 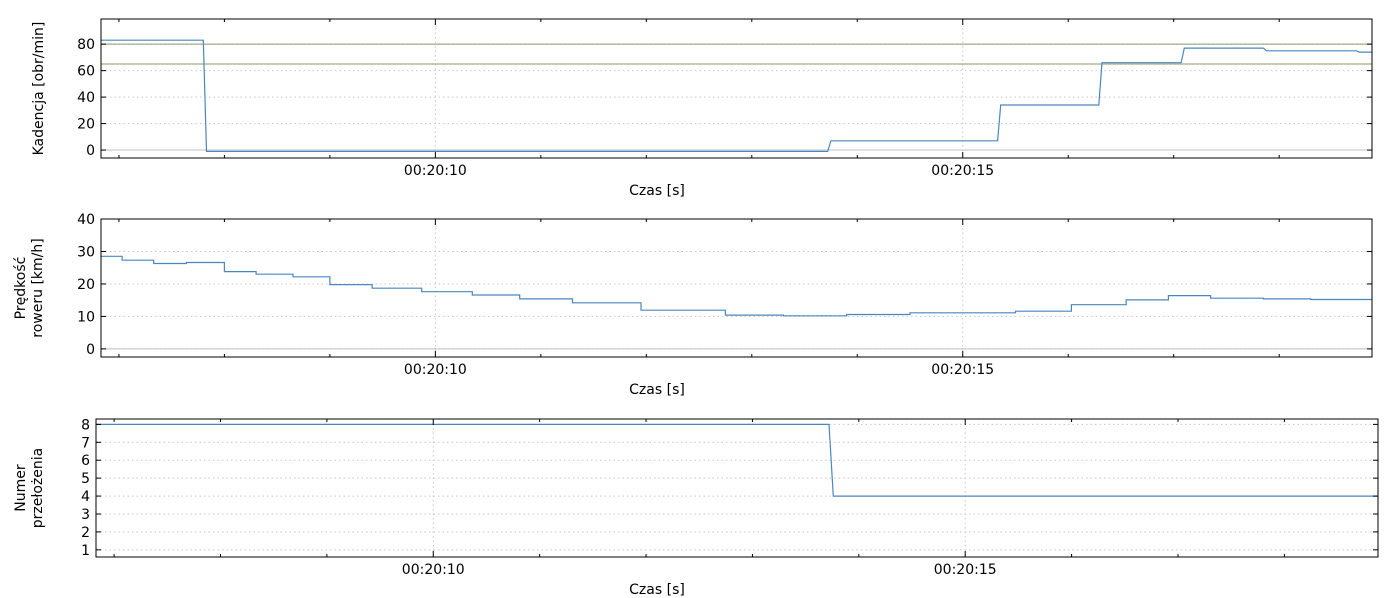 I want to click on y-tick-label: 8, so click(x=85, y=425).